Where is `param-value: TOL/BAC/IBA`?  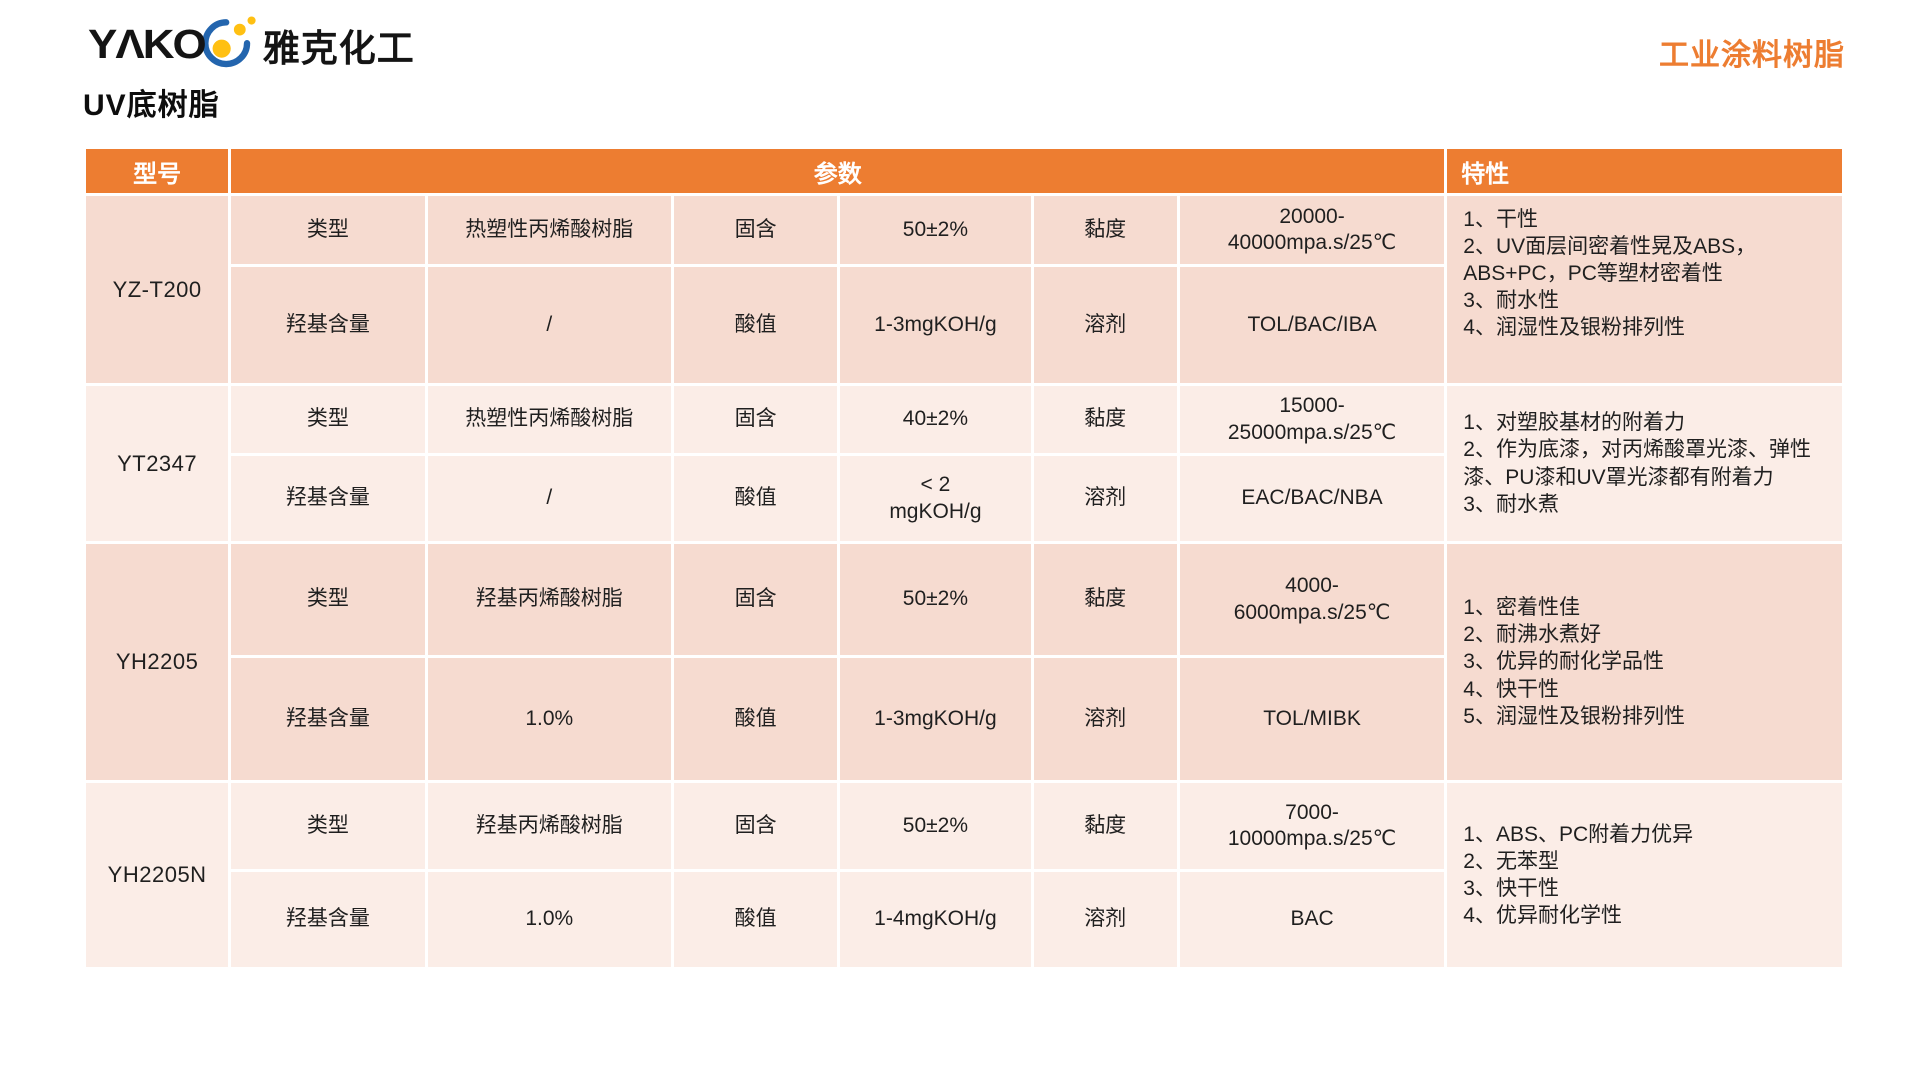 param-value: TOL/BAC/IBA is located at coordinates (1312, 325).